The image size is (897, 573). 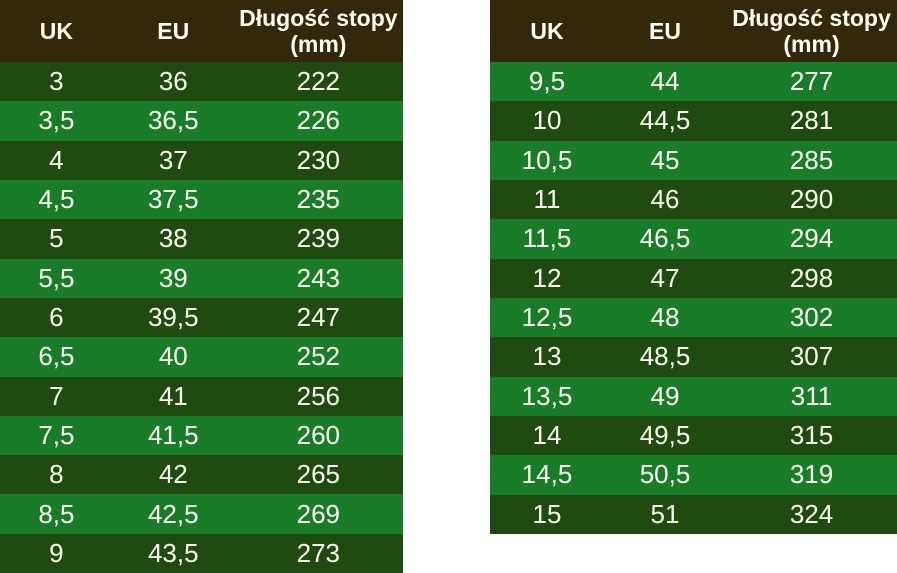 What do you see at coordinates (811, 435) in the screenshot?
I see `table-cell: 315` at bounding box center [811, 435].